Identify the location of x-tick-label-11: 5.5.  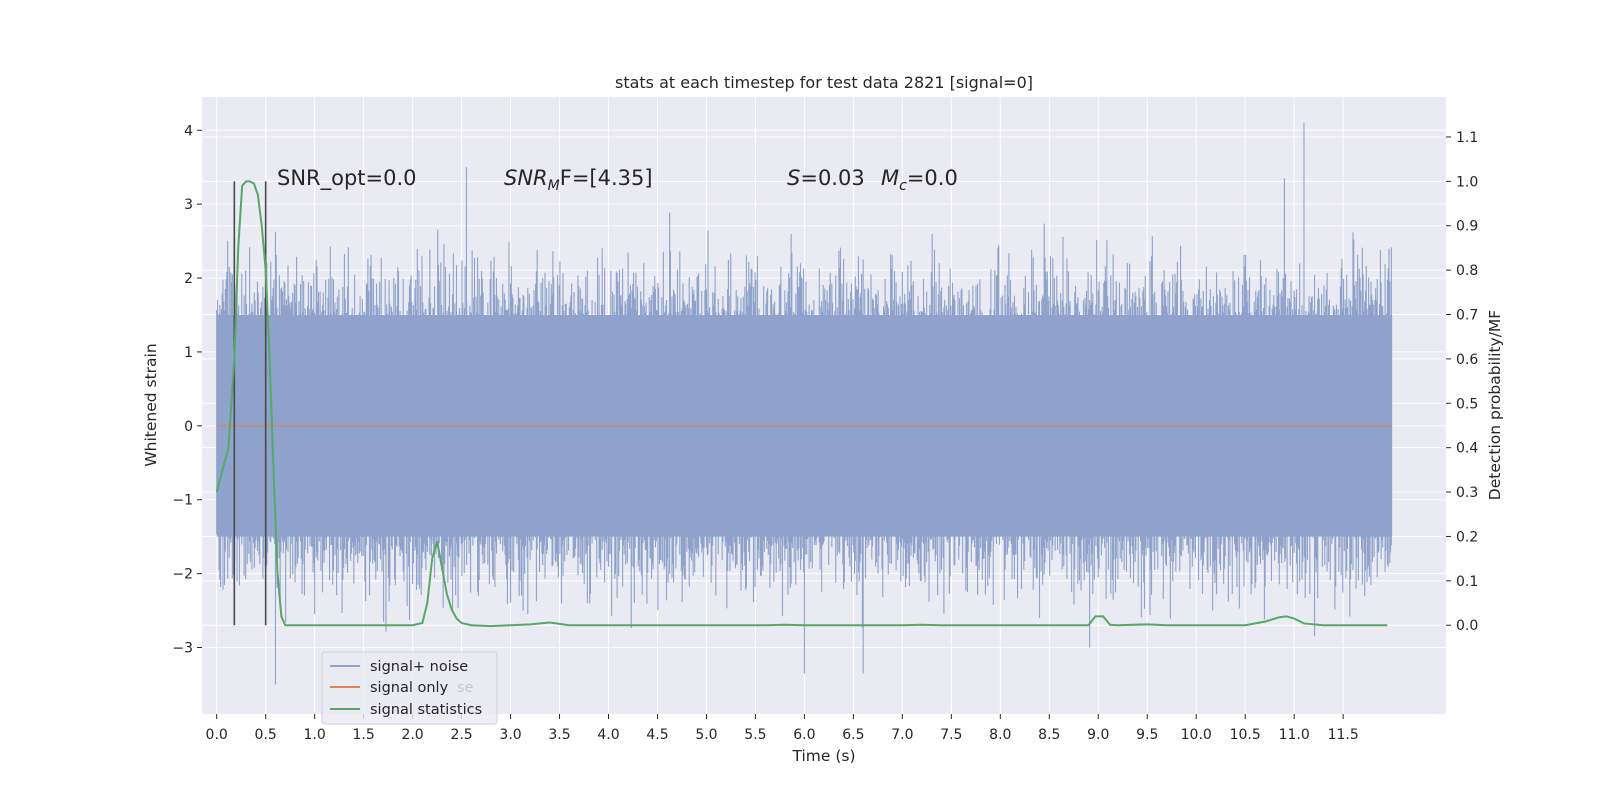
(755, 735).